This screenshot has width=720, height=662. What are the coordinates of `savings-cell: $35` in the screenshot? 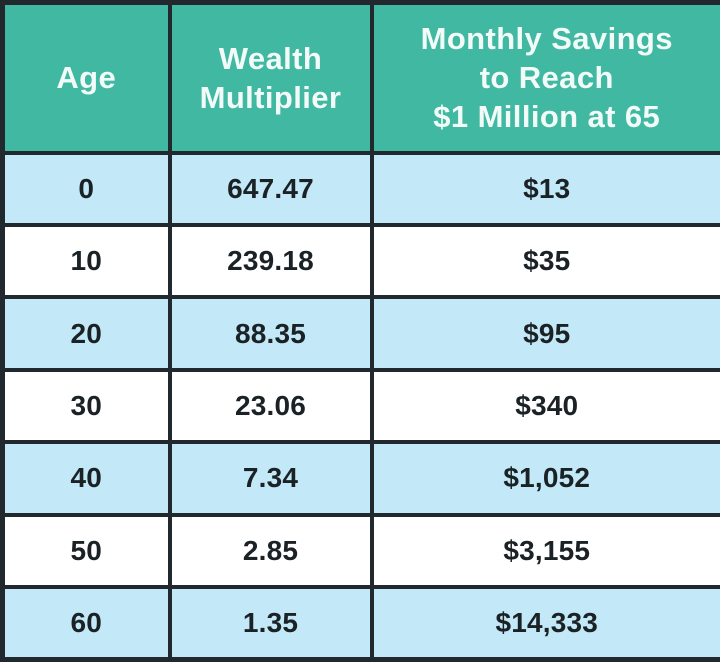 It's located at (544, 261).